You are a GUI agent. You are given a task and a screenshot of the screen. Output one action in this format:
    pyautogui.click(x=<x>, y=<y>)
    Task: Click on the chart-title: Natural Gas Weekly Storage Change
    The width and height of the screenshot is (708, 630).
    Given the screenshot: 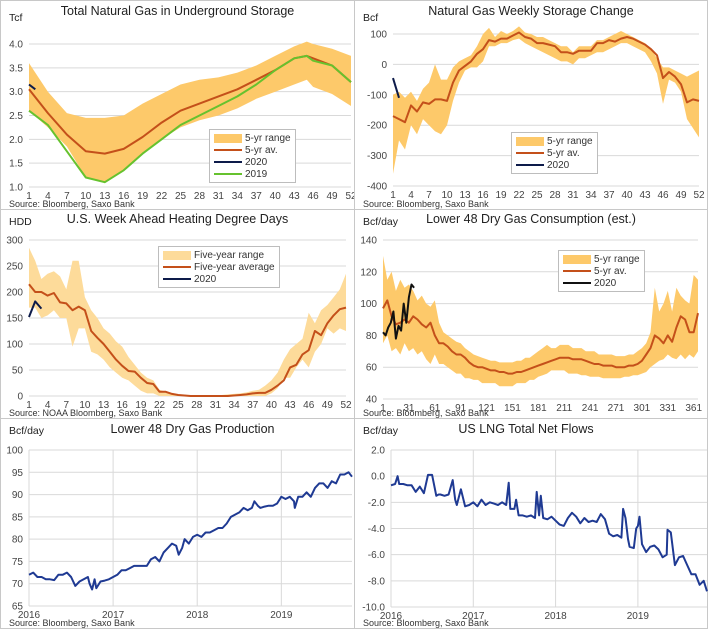 What is the action you would take?
    pyautogui.click(x=531, y=11)
    